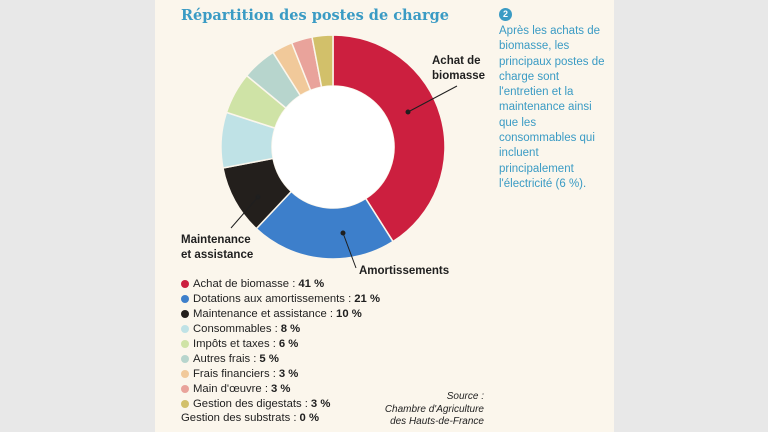 This screenshot has height=432, width=768. What do you see at coordinates (404, 271) in the screenshot?
I see `callout-amortissements: Amortissements` at bounding box center [404, 271].